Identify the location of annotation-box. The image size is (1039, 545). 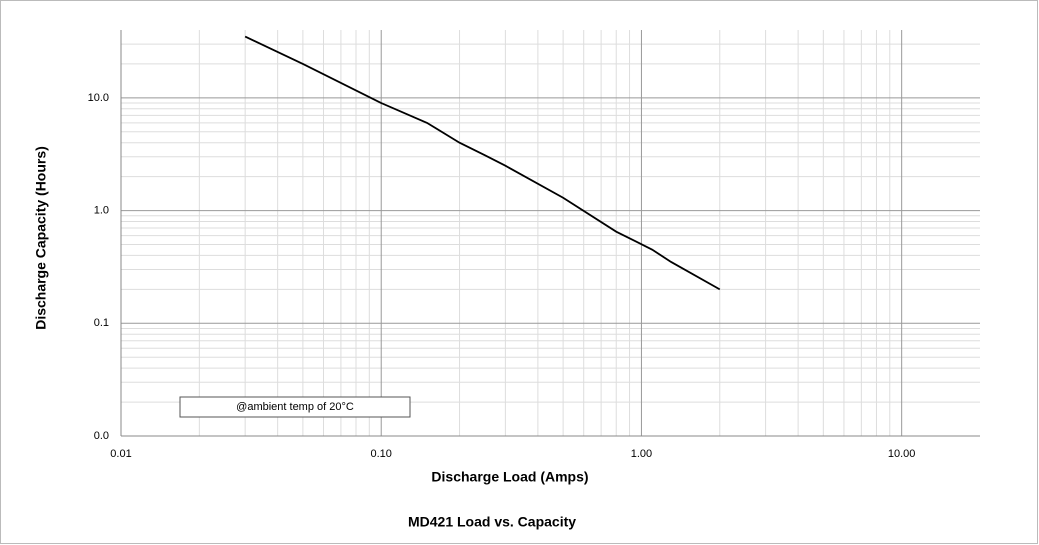
(295, 407).